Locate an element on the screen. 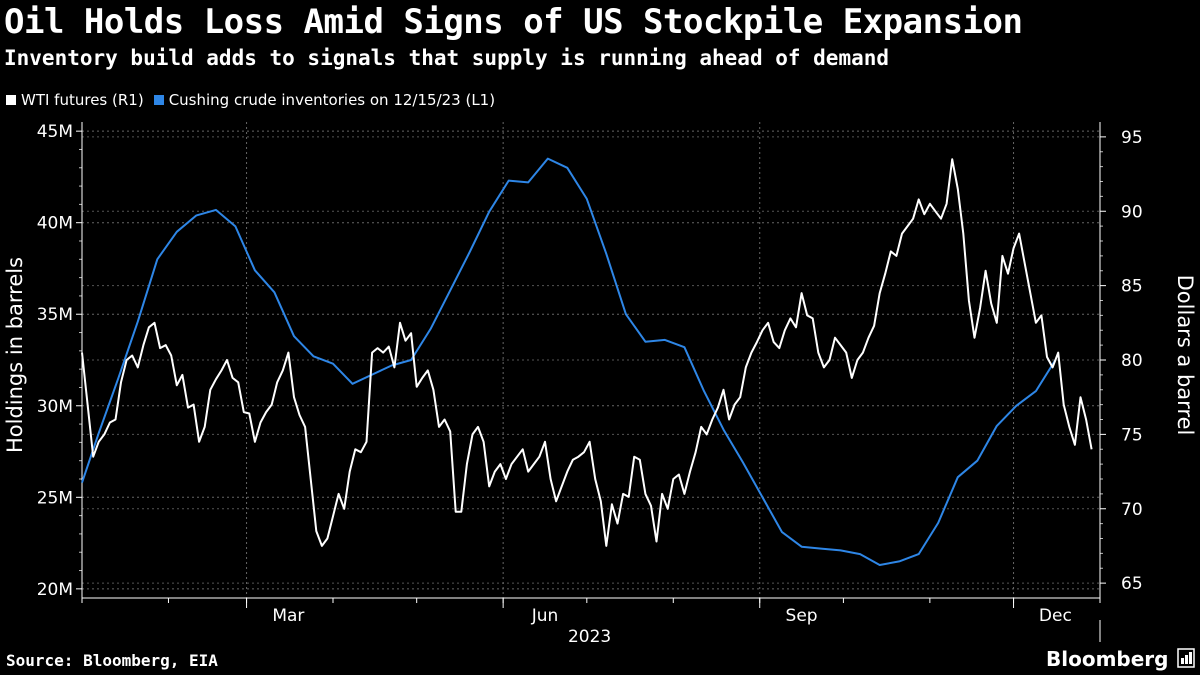 The image size is (1200, 675). left-tick-label: 20M is located at coordinates (55, 590).